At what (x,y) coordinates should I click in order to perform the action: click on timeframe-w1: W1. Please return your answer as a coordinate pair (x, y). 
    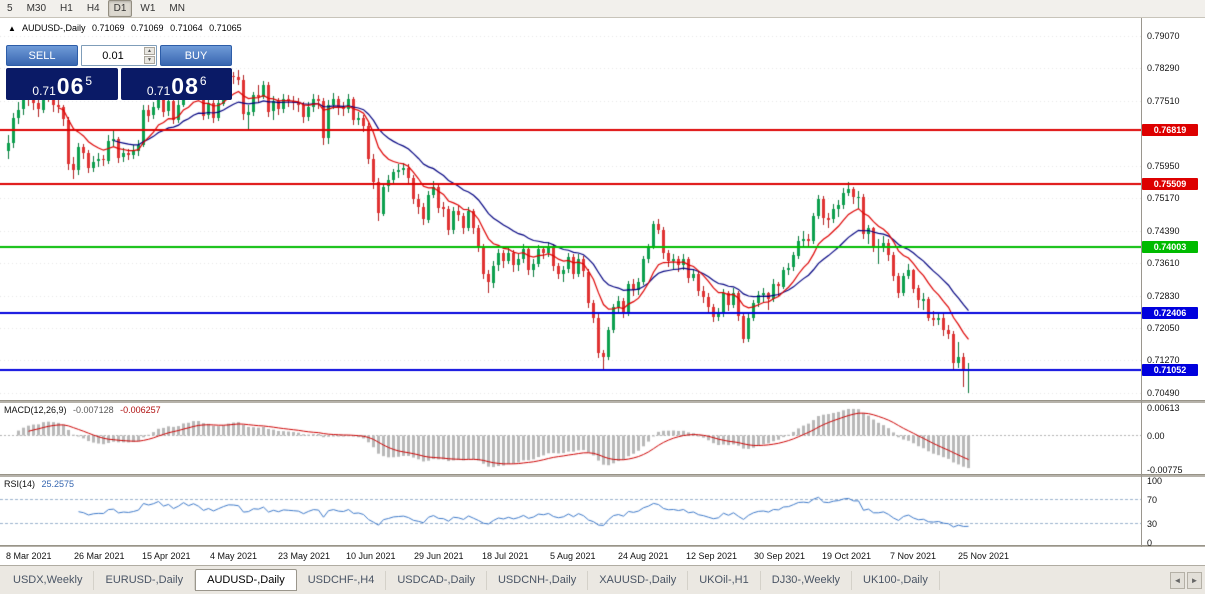
    Looking at the image, I should click on (148, 8).